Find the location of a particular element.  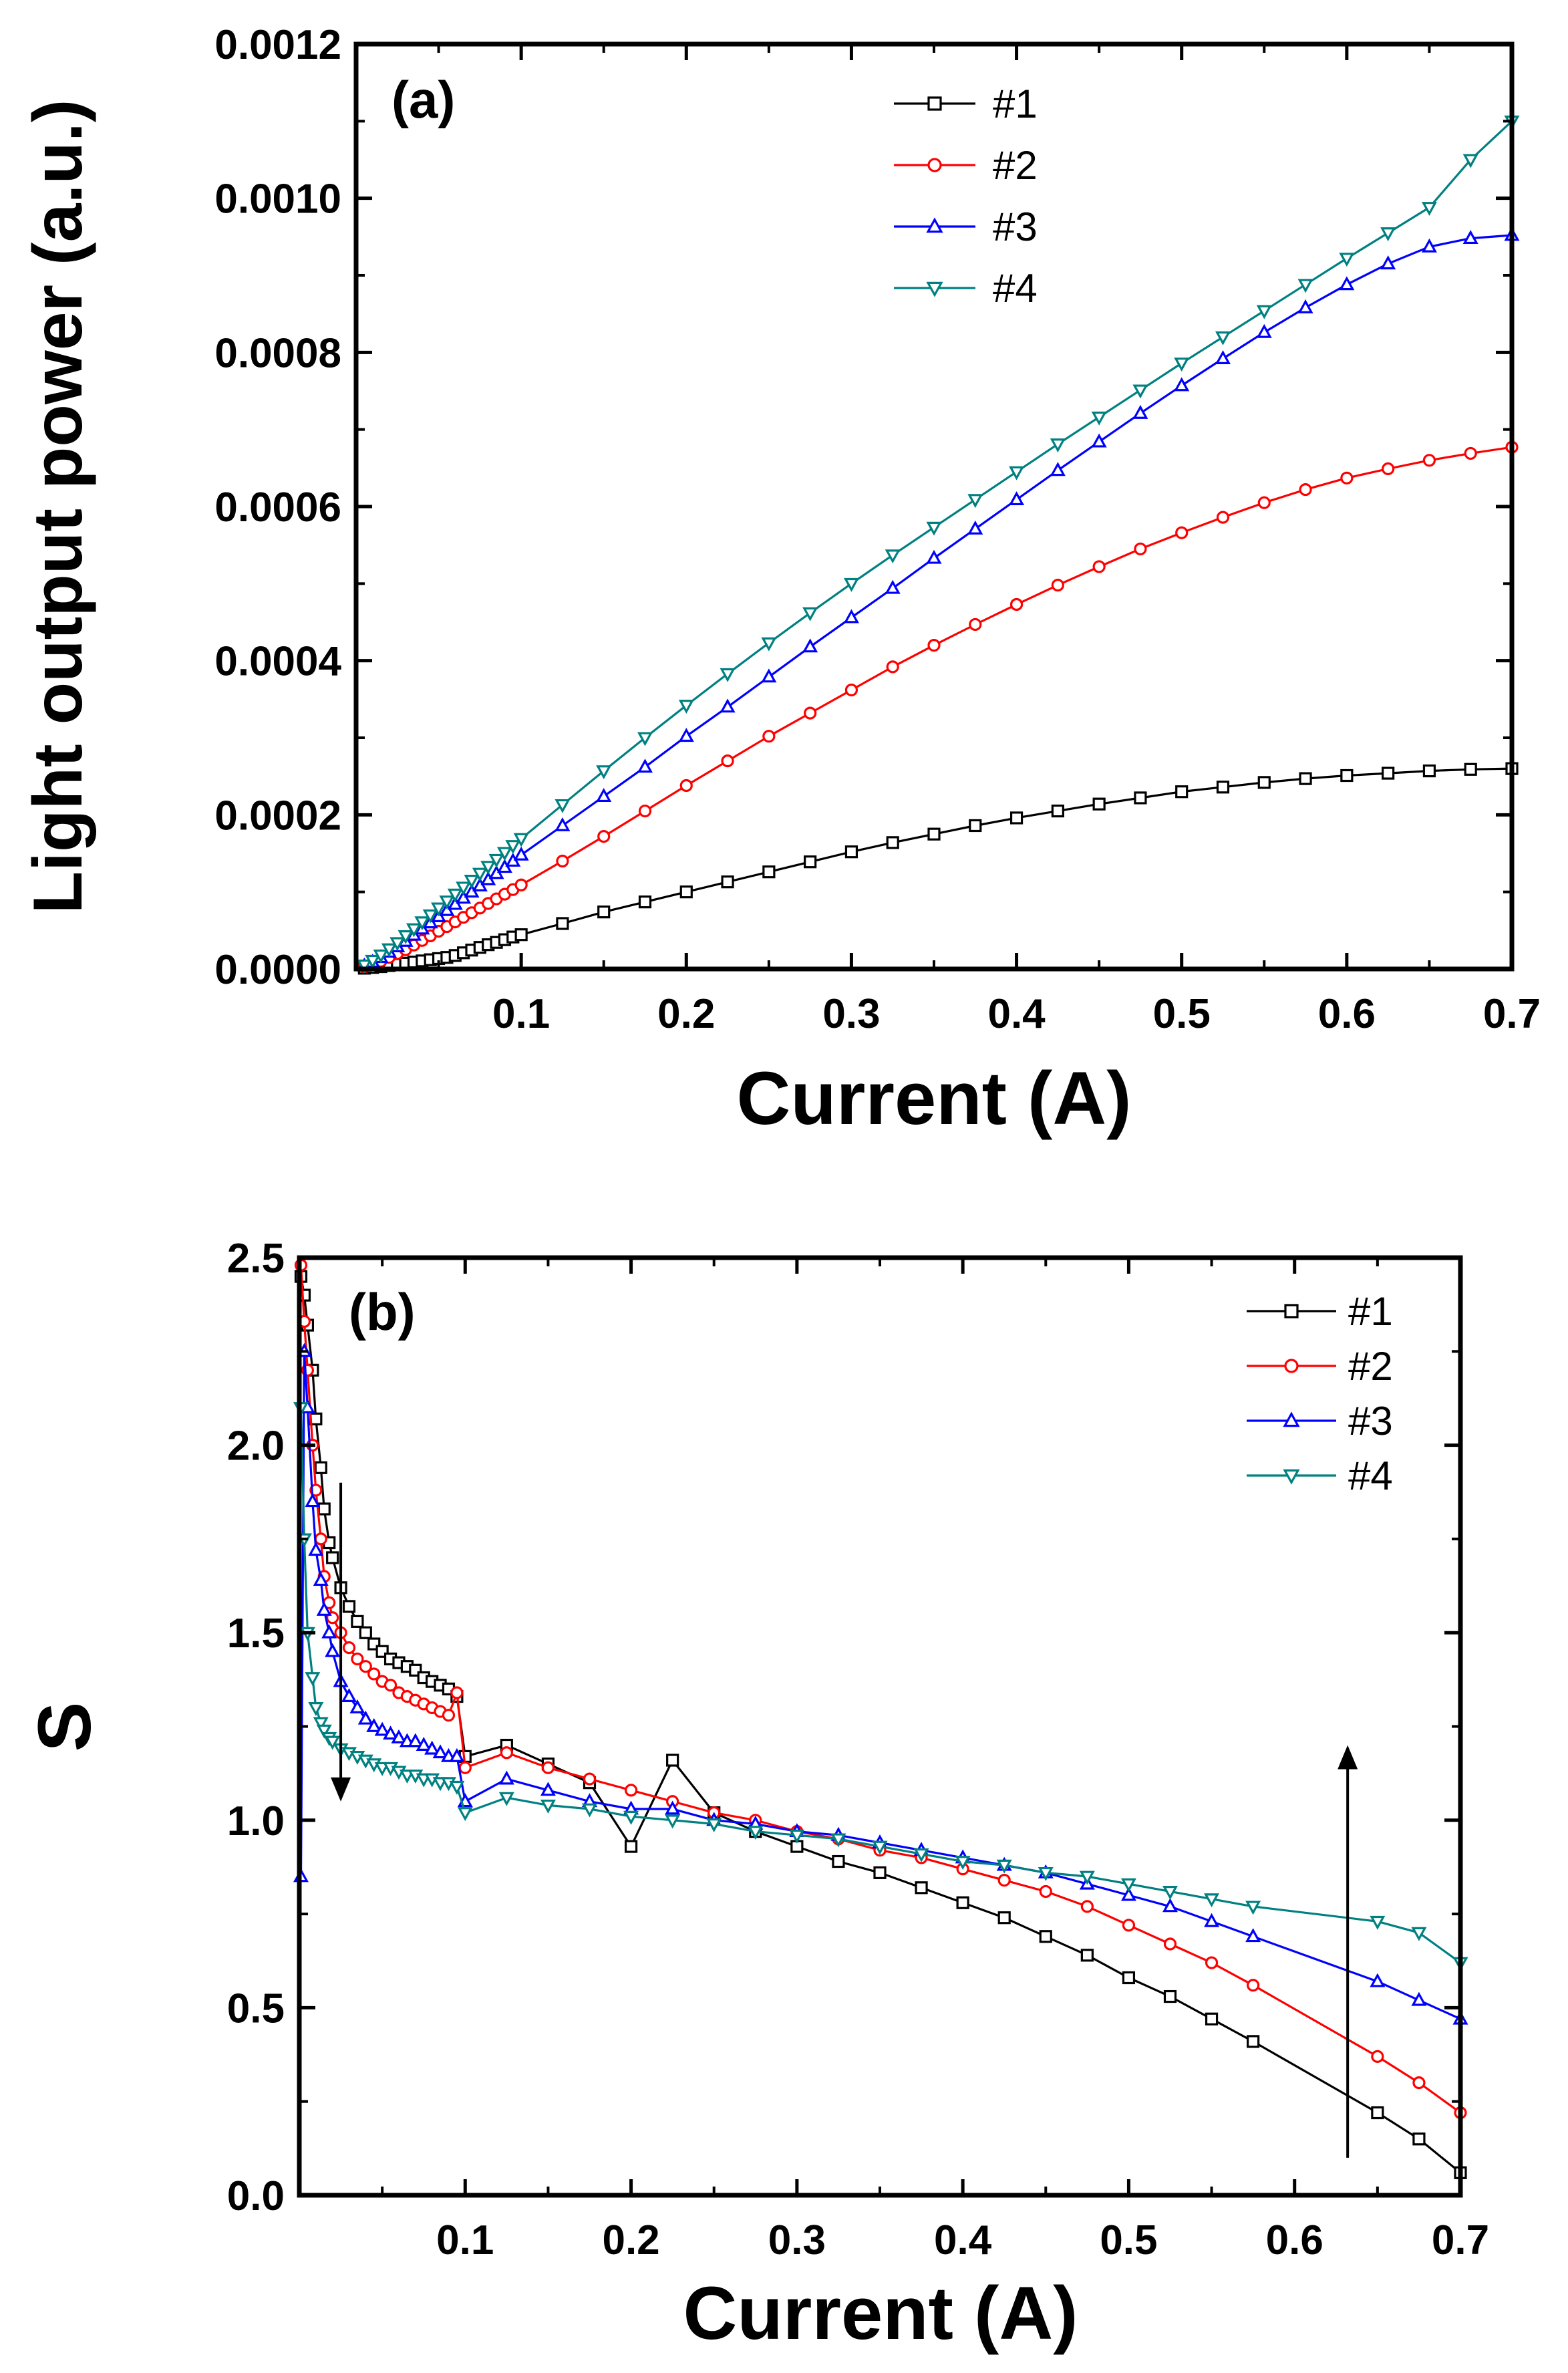

panel-b-y-axis-label: S is located at coordinates (64, 1727).